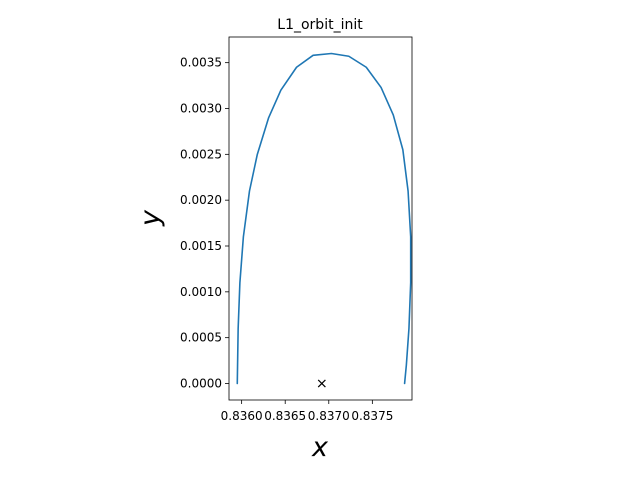  I want to click on y-tick-label-7: 0.0035, so click(201, 63).